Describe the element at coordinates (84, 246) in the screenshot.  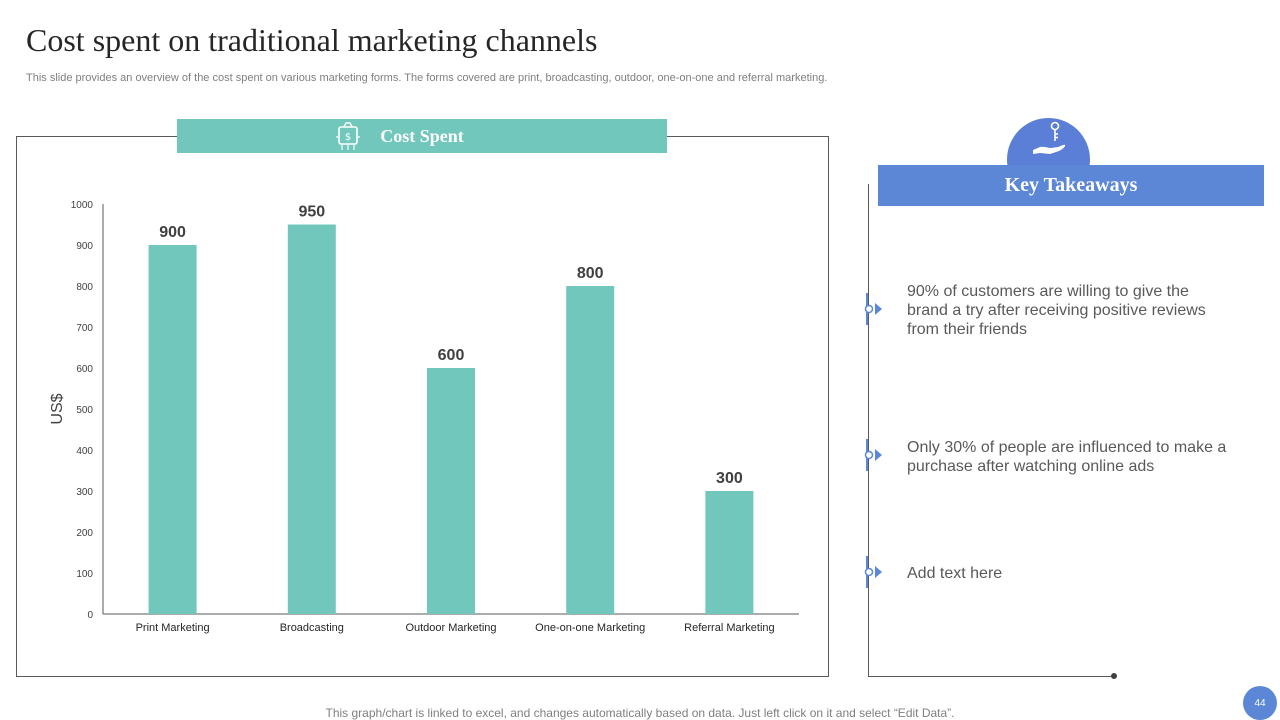
I see `y-tick-label: 900` at that location.